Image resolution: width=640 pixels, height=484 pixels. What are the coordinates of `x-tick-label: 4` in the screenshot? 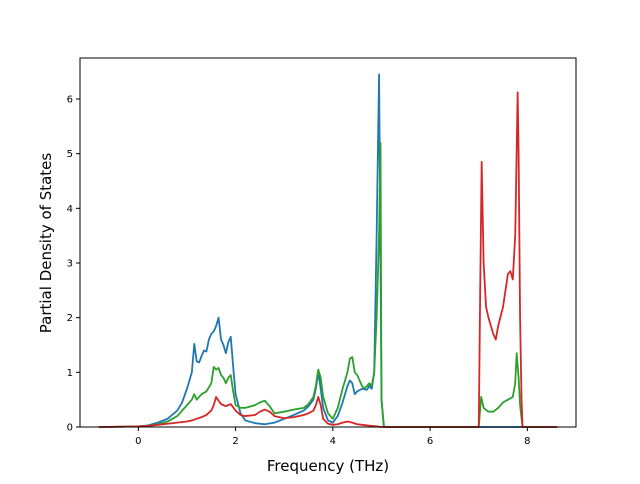 It's located at (333, 441).